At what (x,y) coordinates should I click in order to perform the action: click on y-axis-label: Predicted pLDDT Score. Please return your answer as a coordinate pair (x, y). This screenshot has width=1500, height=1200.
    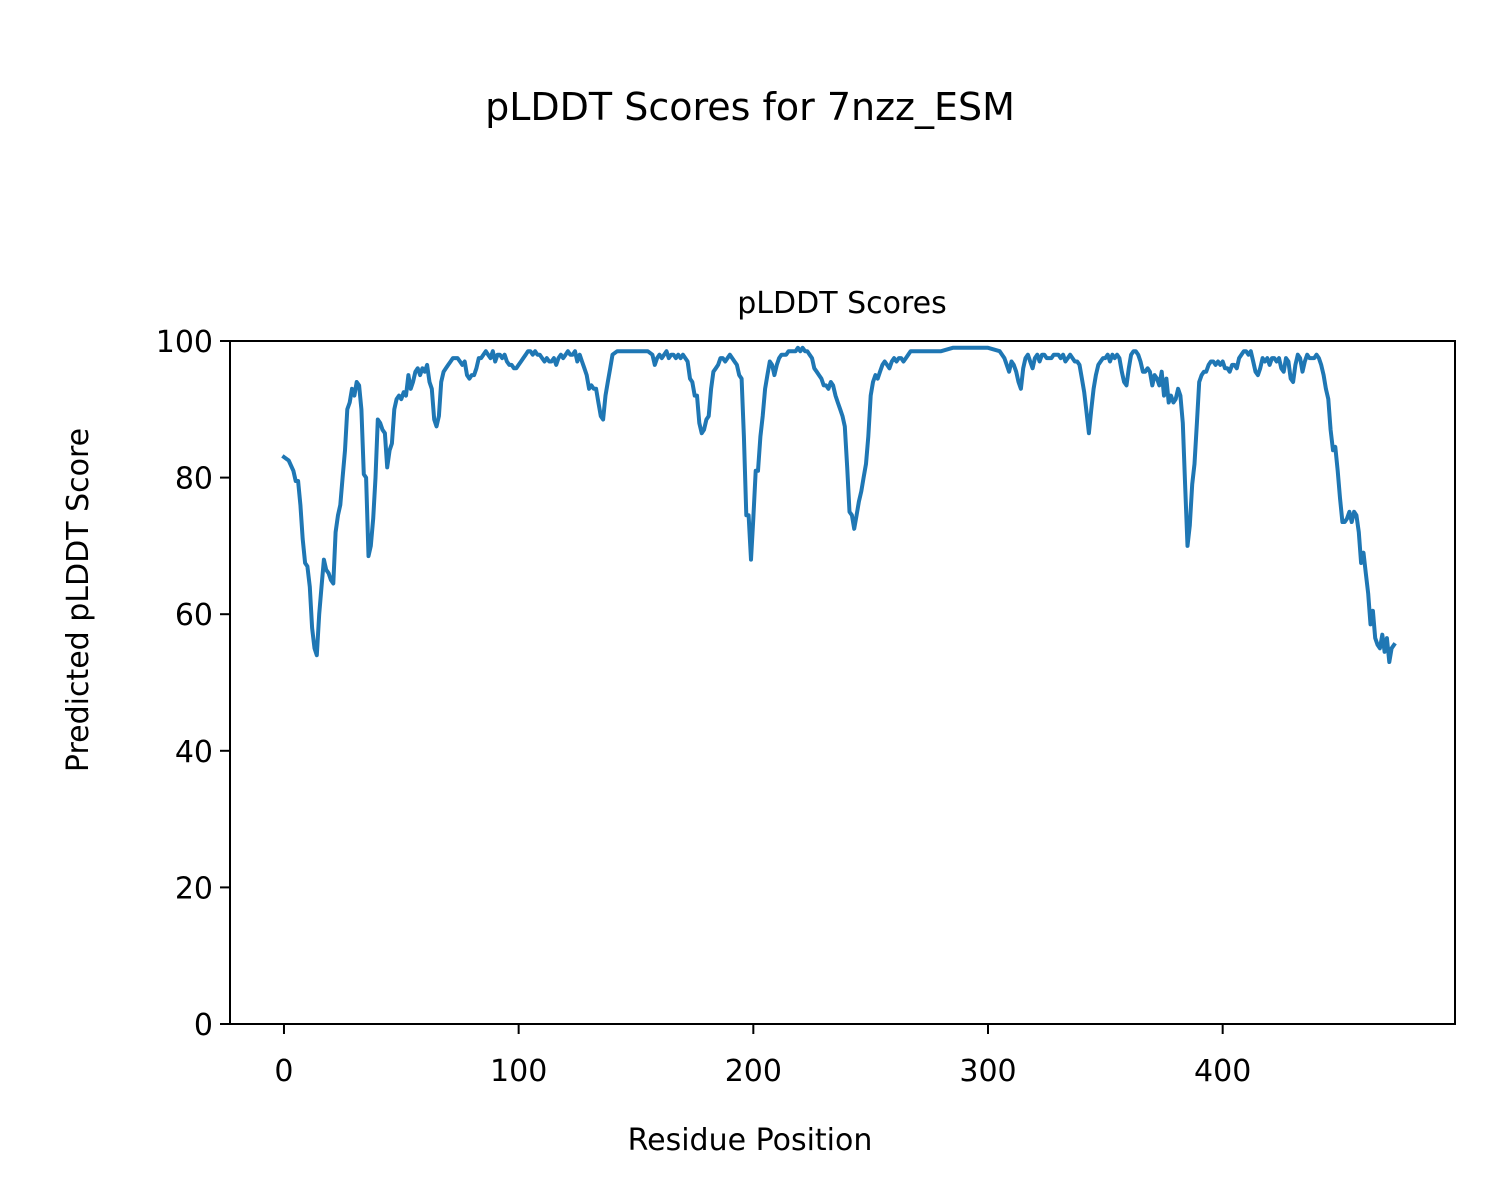
    Looking at the image, I should click on (78, 600).